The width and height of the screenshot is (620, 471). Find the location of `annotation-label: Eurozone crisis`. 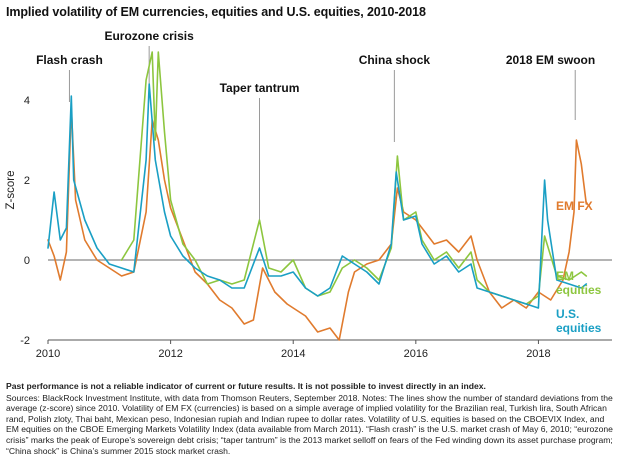

annotation-label: Eurozone crisis is located at coordinates (149, 36).